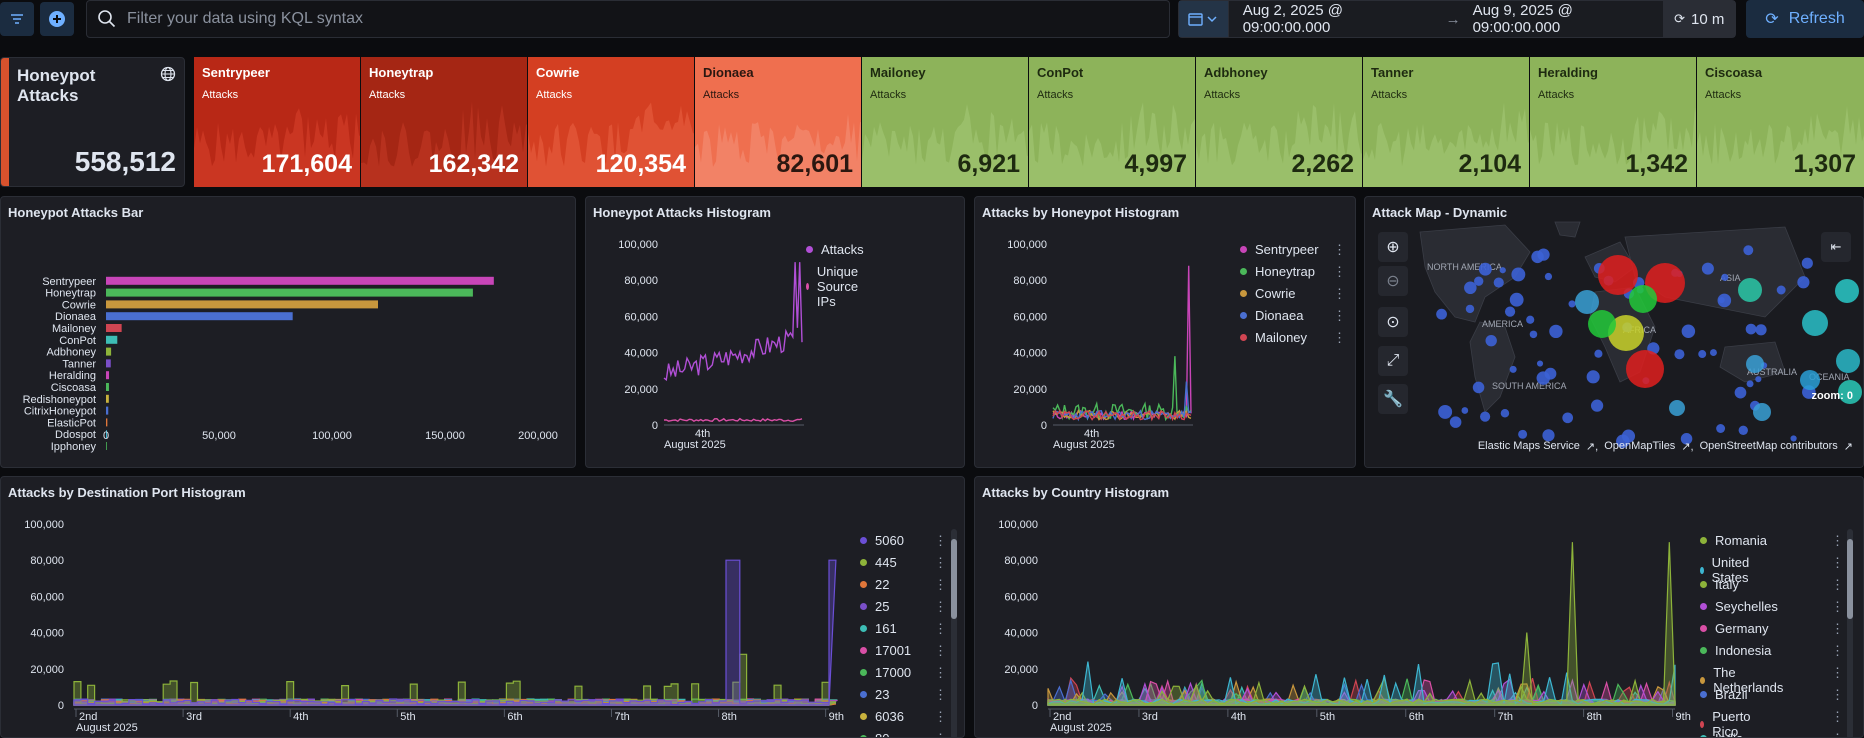 Image resolution: width=1864 pixels, height=738 pixels. What do you see at coordinates (878, 628) in the screenshot?
I see `legend-item: 161` at bounding box center [878, 628].